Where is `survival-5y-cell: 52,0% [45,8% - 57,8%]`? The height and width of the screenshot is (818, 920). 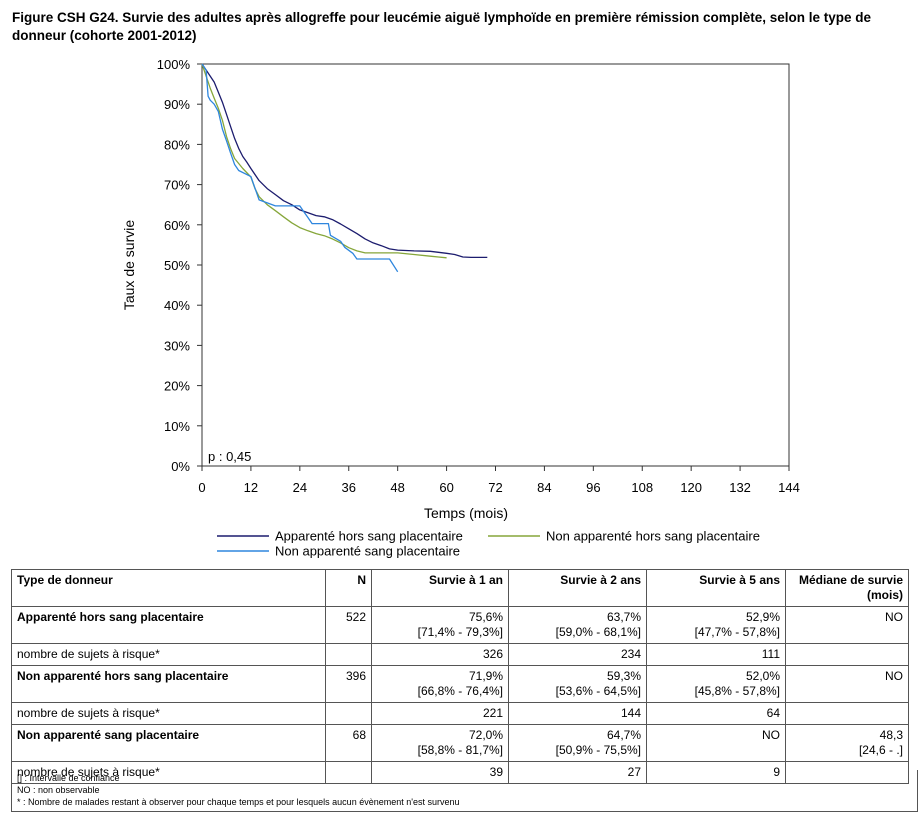
survival-5y-cell: 52,0% [45,8% - 57,8%] is located at coordinates (716, 684).